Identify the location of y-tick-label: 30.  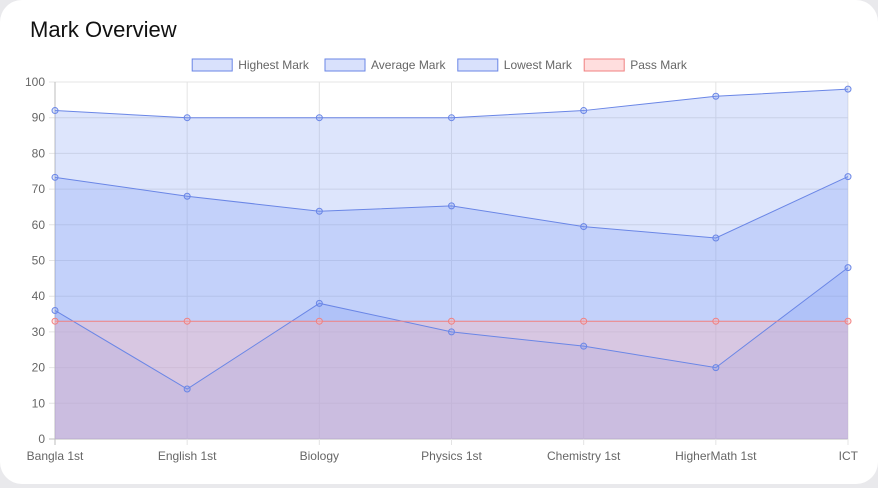
(39, 332).